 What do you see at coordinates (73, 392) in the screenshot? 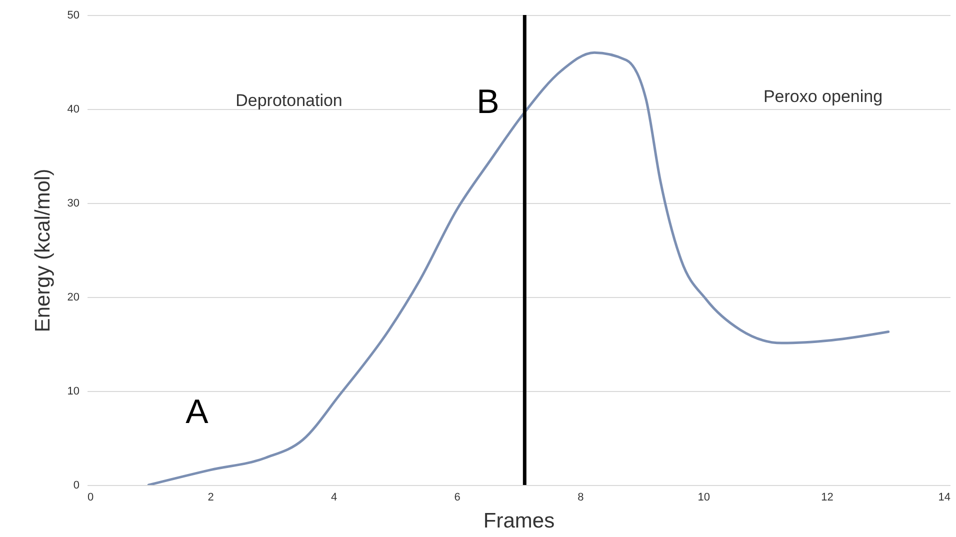
I see `y-tick-label: 10` at bounding box center [73, 392].